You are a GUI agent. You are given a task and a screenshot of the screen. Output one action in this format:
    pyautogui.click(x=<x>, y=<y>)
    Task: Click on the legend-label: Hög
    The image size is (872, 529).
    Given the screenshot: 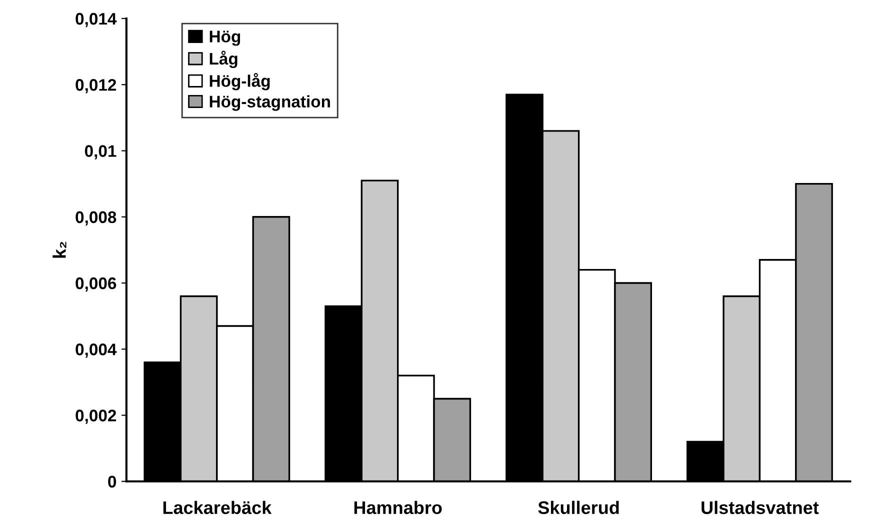 What is the action you would take?
    pyautogui.click(x=225, y=38)
    